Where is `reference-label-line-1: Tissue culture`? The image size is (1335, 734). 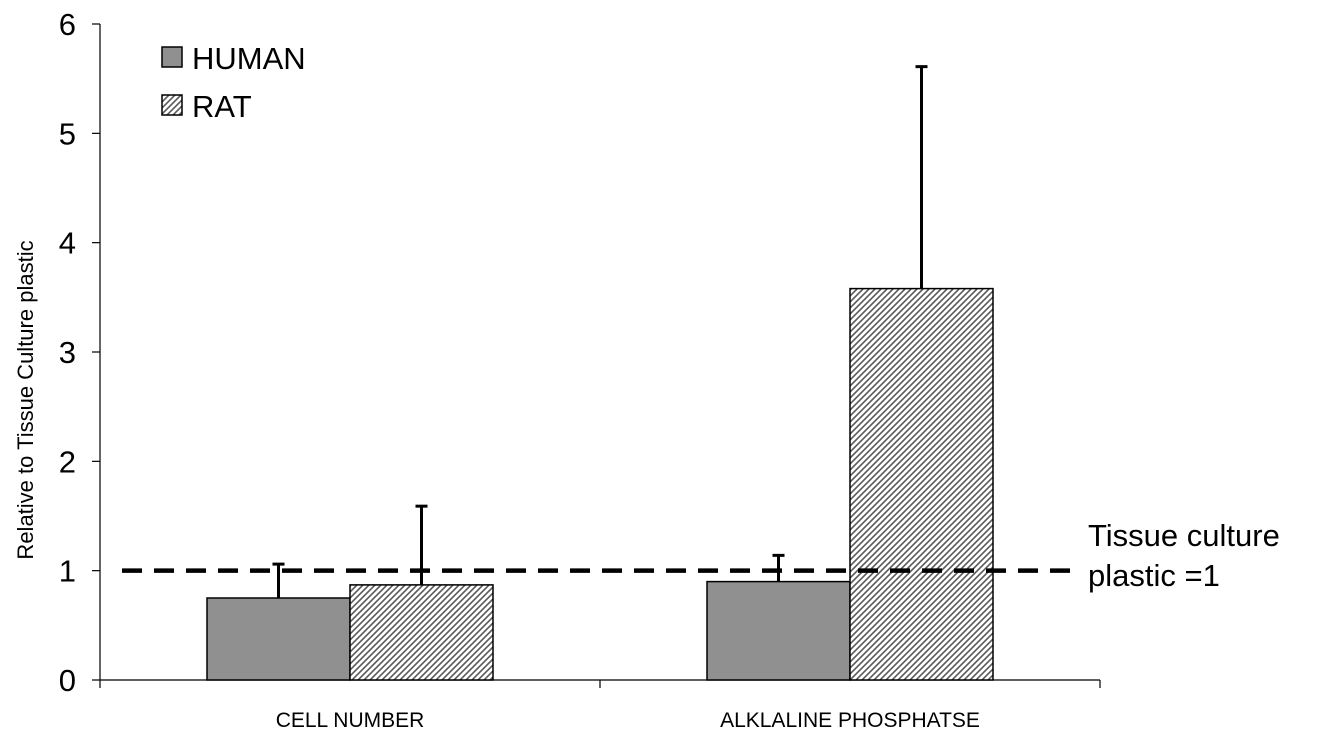
reference-label-line-1: Tissue culture is located at coordinates (1184, 535).